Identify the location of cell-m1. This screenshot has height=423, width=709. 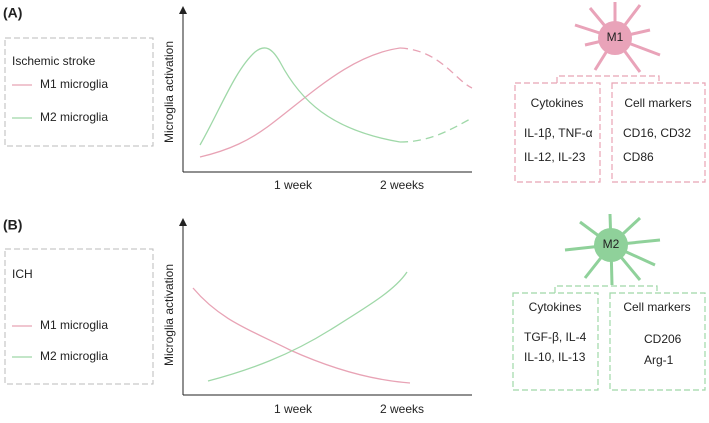
(617, 37).